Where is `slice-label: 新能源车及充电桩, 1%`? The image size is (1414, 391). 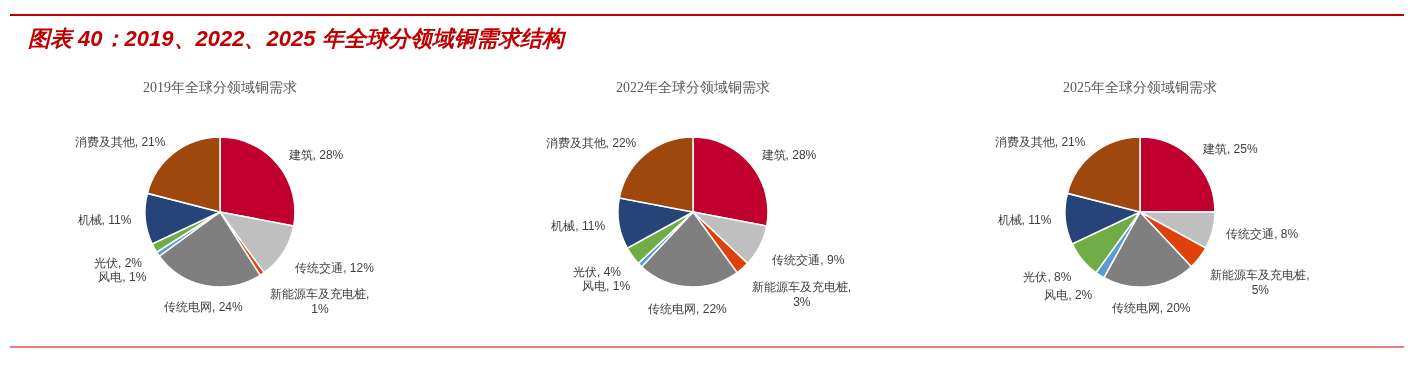 slice-label: 新能源车及充电桩, 1% is located at coordinates (320, 301).